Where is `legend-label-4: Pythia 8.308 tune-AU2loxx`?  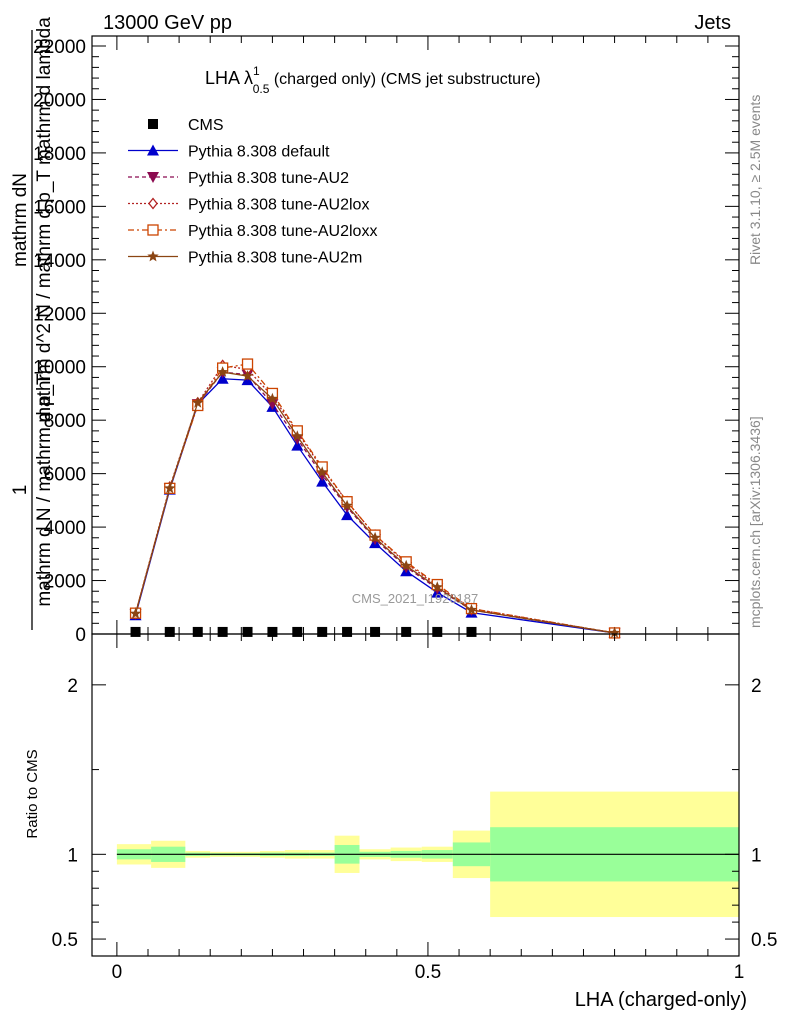 legend-label-4: Pythia 8.308 tune-AU2loxx is located at coordinates (282, 231).